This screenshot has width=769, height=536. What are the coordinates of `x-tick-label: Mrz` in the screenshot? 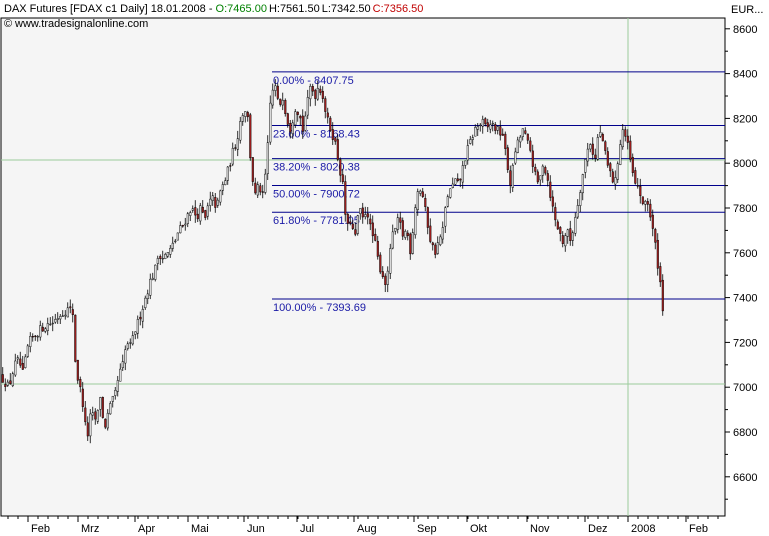 It's located at (90, 529).